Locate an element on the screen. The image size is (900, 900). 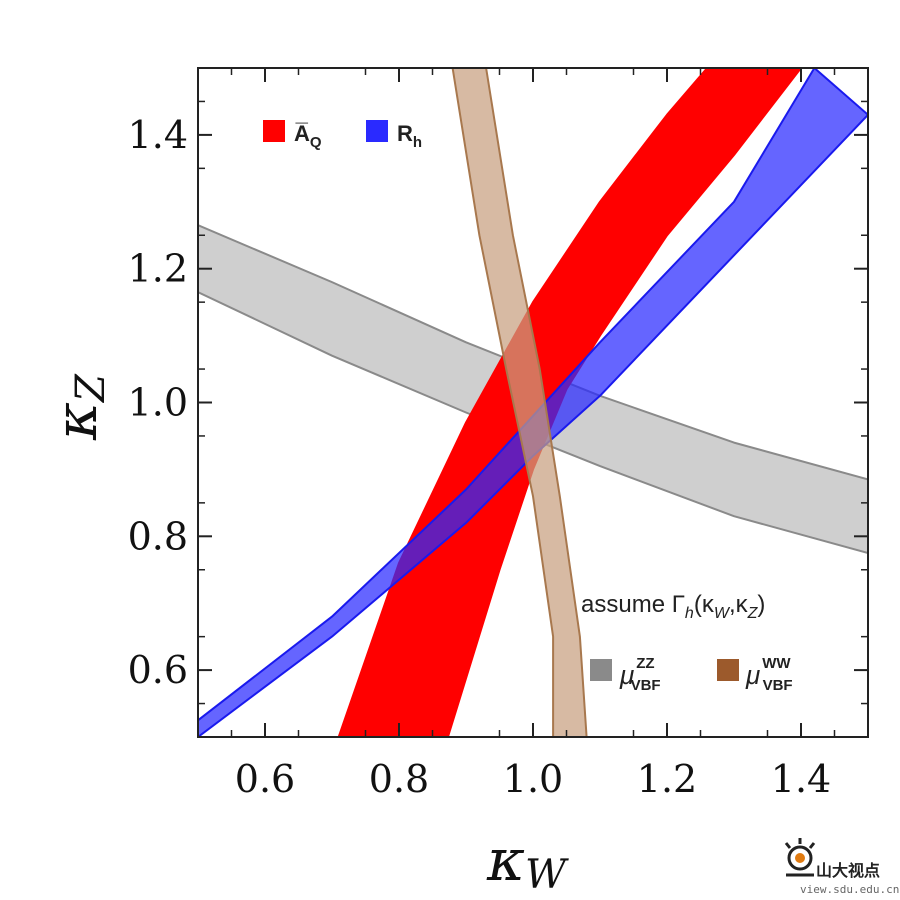
x-axis-label: κW is located at coordinates (527, 862).